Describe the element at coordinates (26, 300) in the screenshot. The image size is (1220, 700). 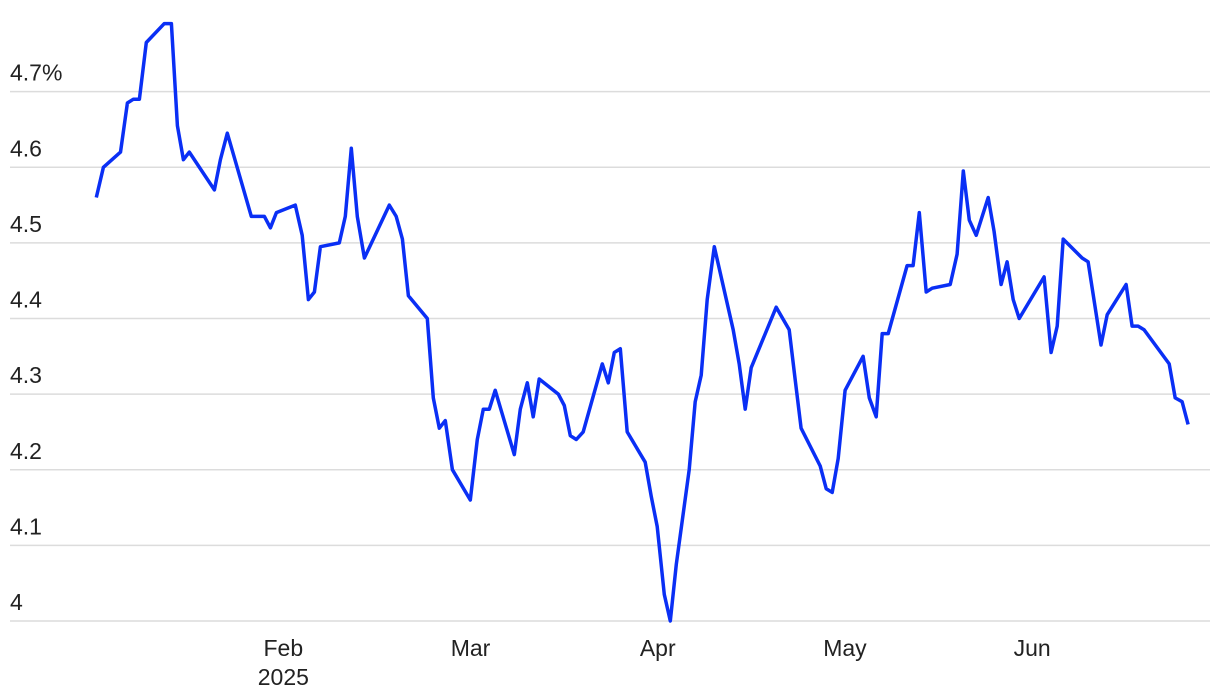
I see `y-tick-label: 4.4` at that location.